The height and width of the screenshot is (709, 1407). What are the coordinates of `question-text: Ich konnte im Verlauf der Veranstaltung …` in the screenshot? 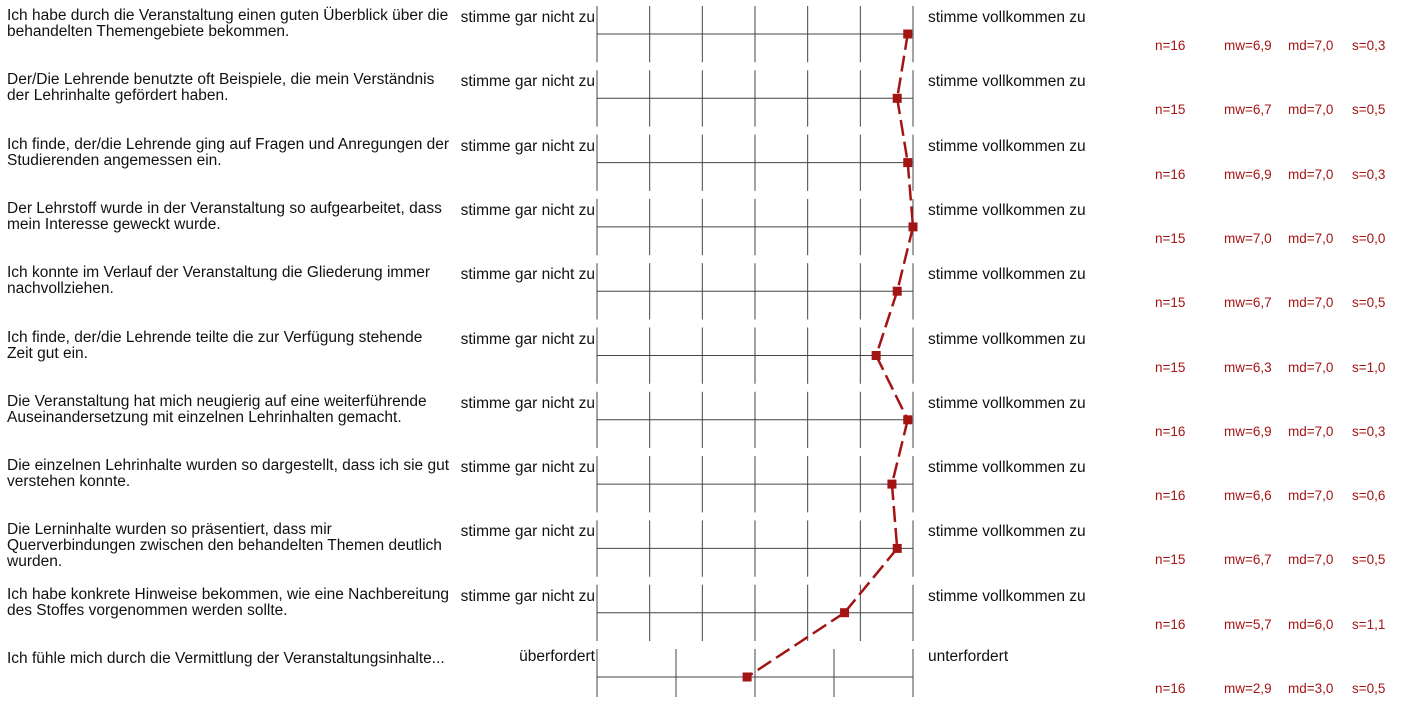 It's located at (219, 281).